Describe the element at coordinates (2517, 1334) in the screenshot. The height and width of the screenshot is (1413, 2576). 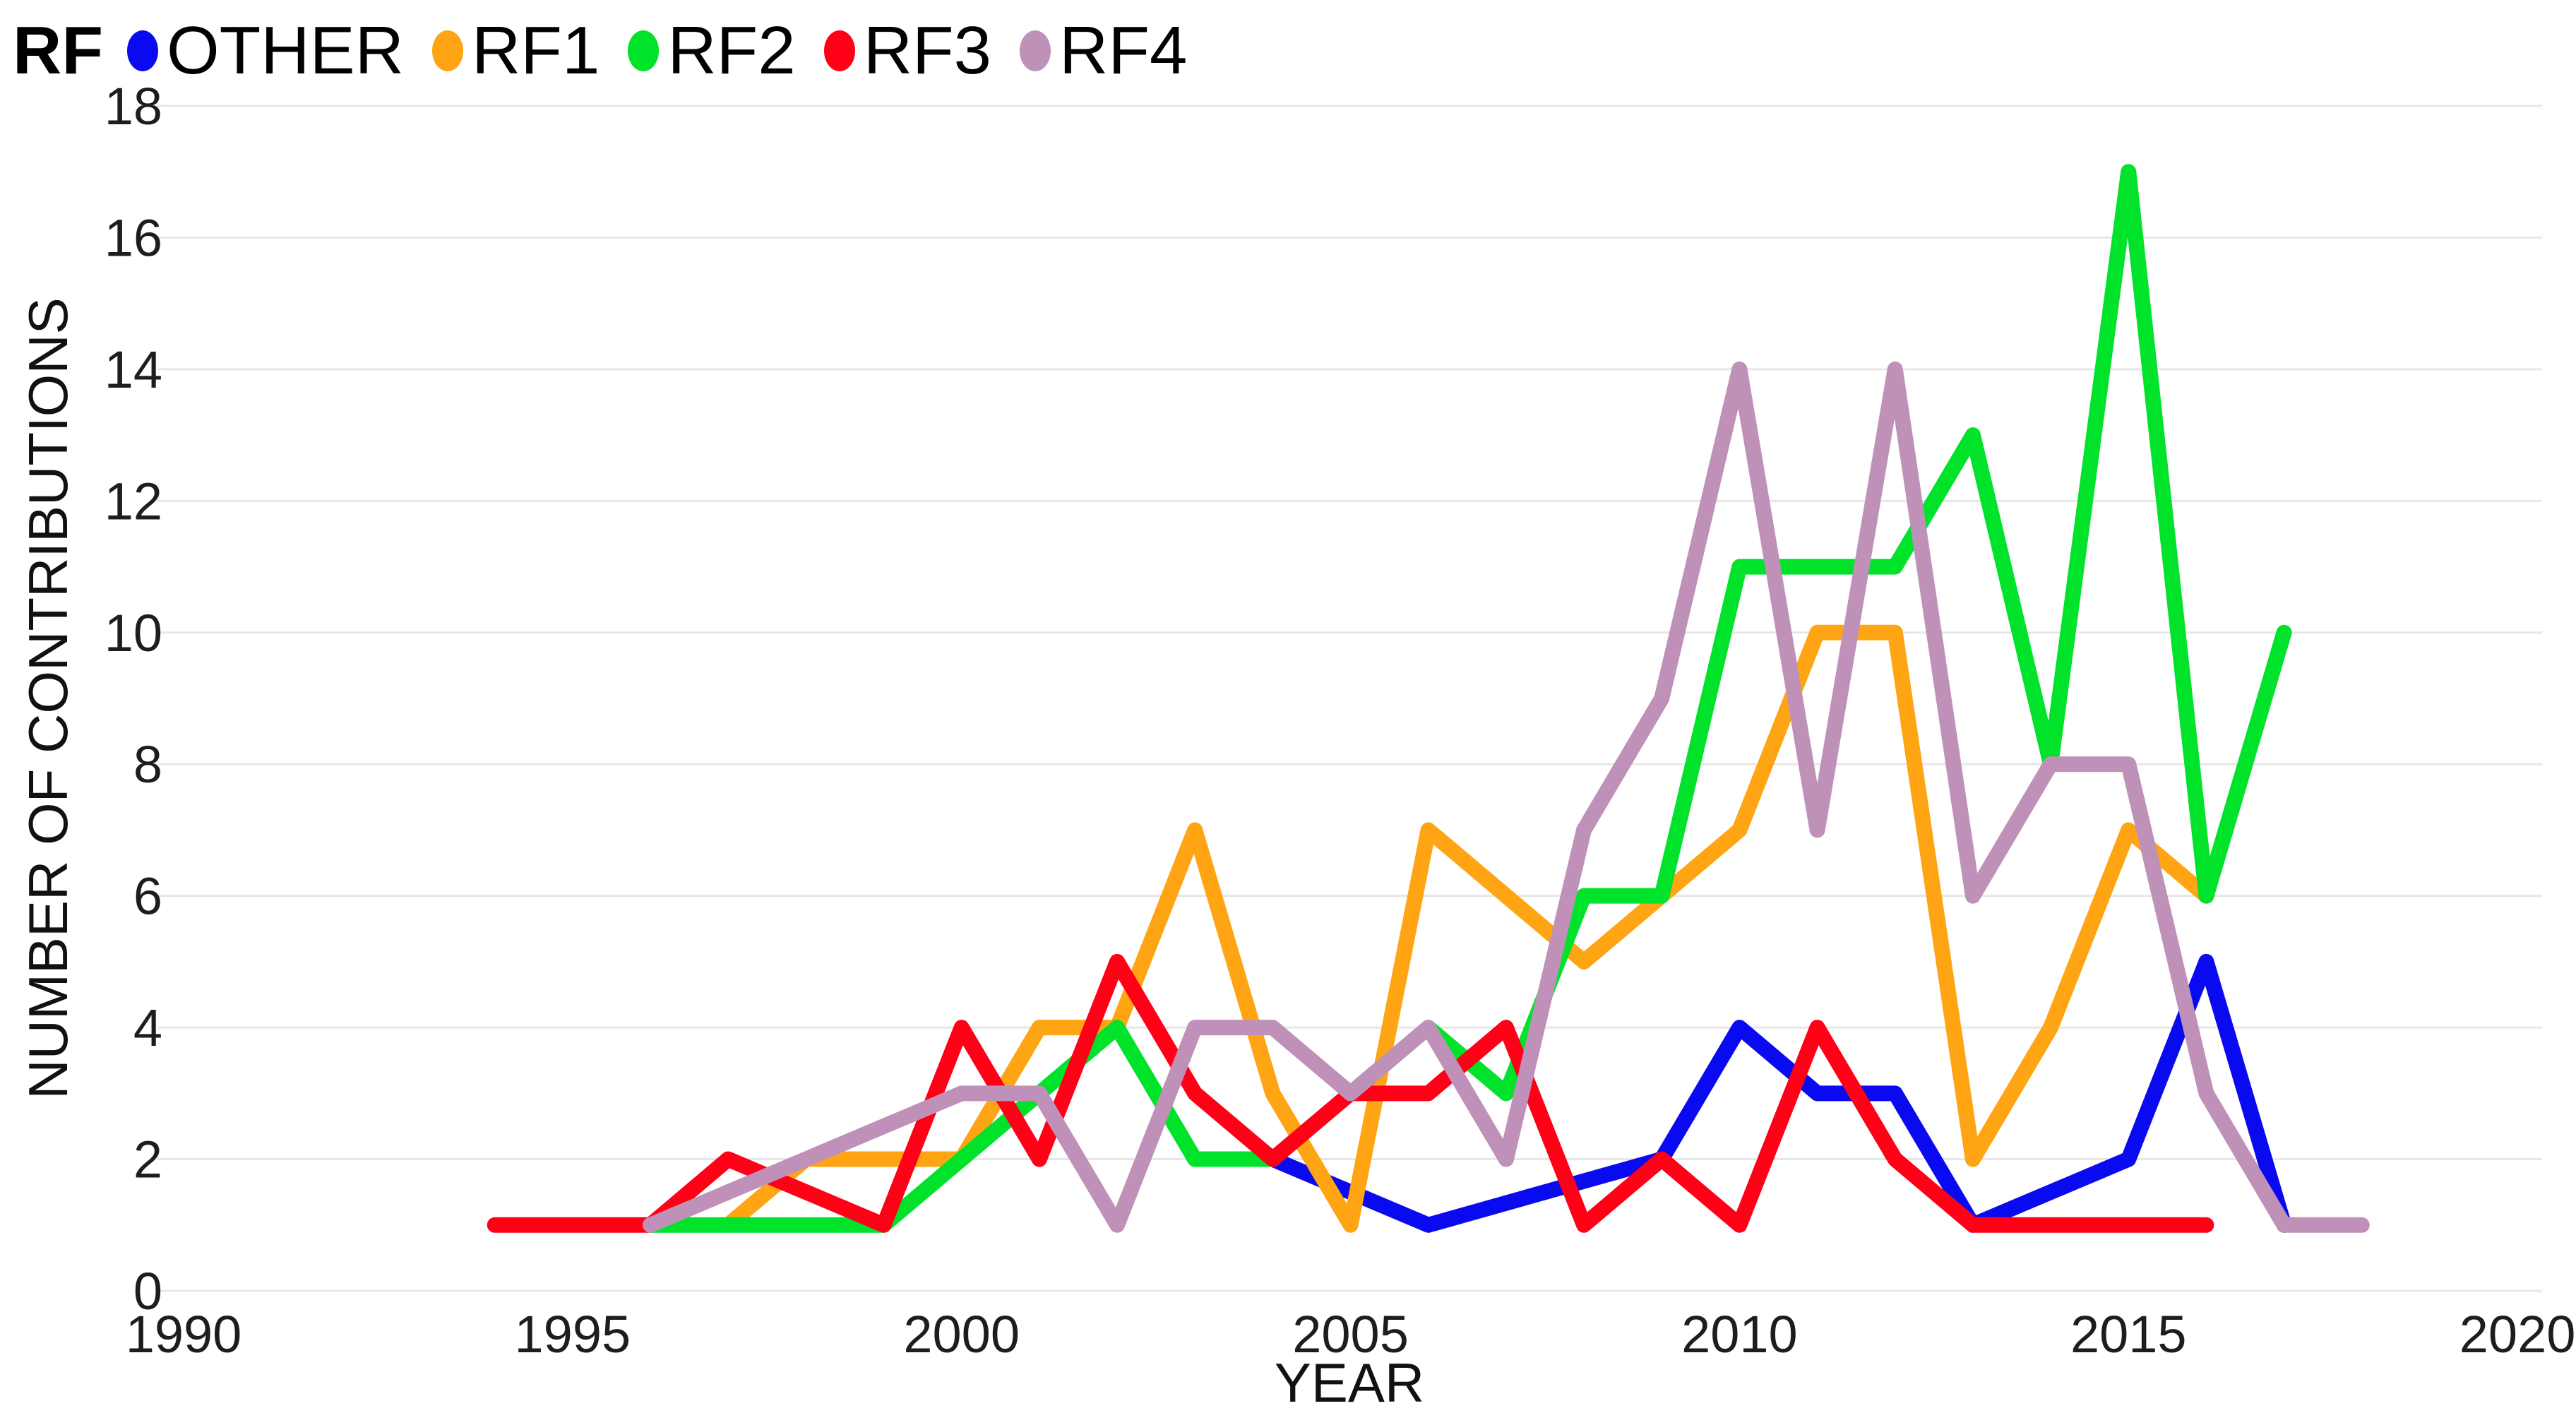
I see `x-tick-label: 2020` at that location.